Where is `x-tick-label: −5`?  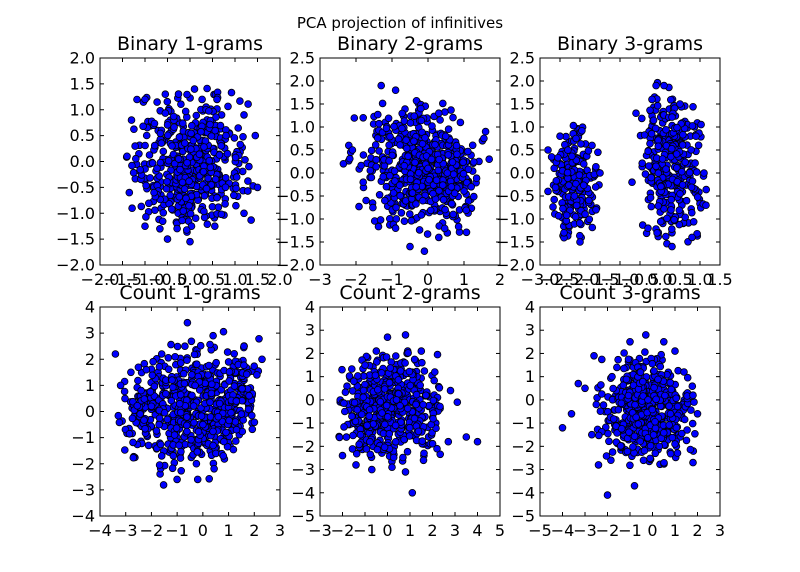 x-tick-label: −5 is located at coordinates (540, 530).